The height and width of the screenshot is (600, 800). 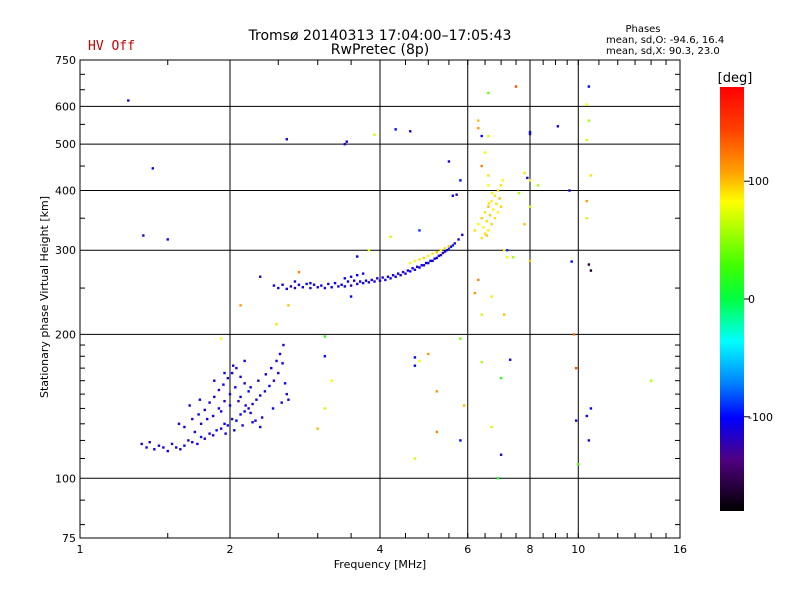 What do you see at coordinates (111, 46) in the screenshot?
I see `hv-status-label: HV Off` at bounding box center [111, 46].